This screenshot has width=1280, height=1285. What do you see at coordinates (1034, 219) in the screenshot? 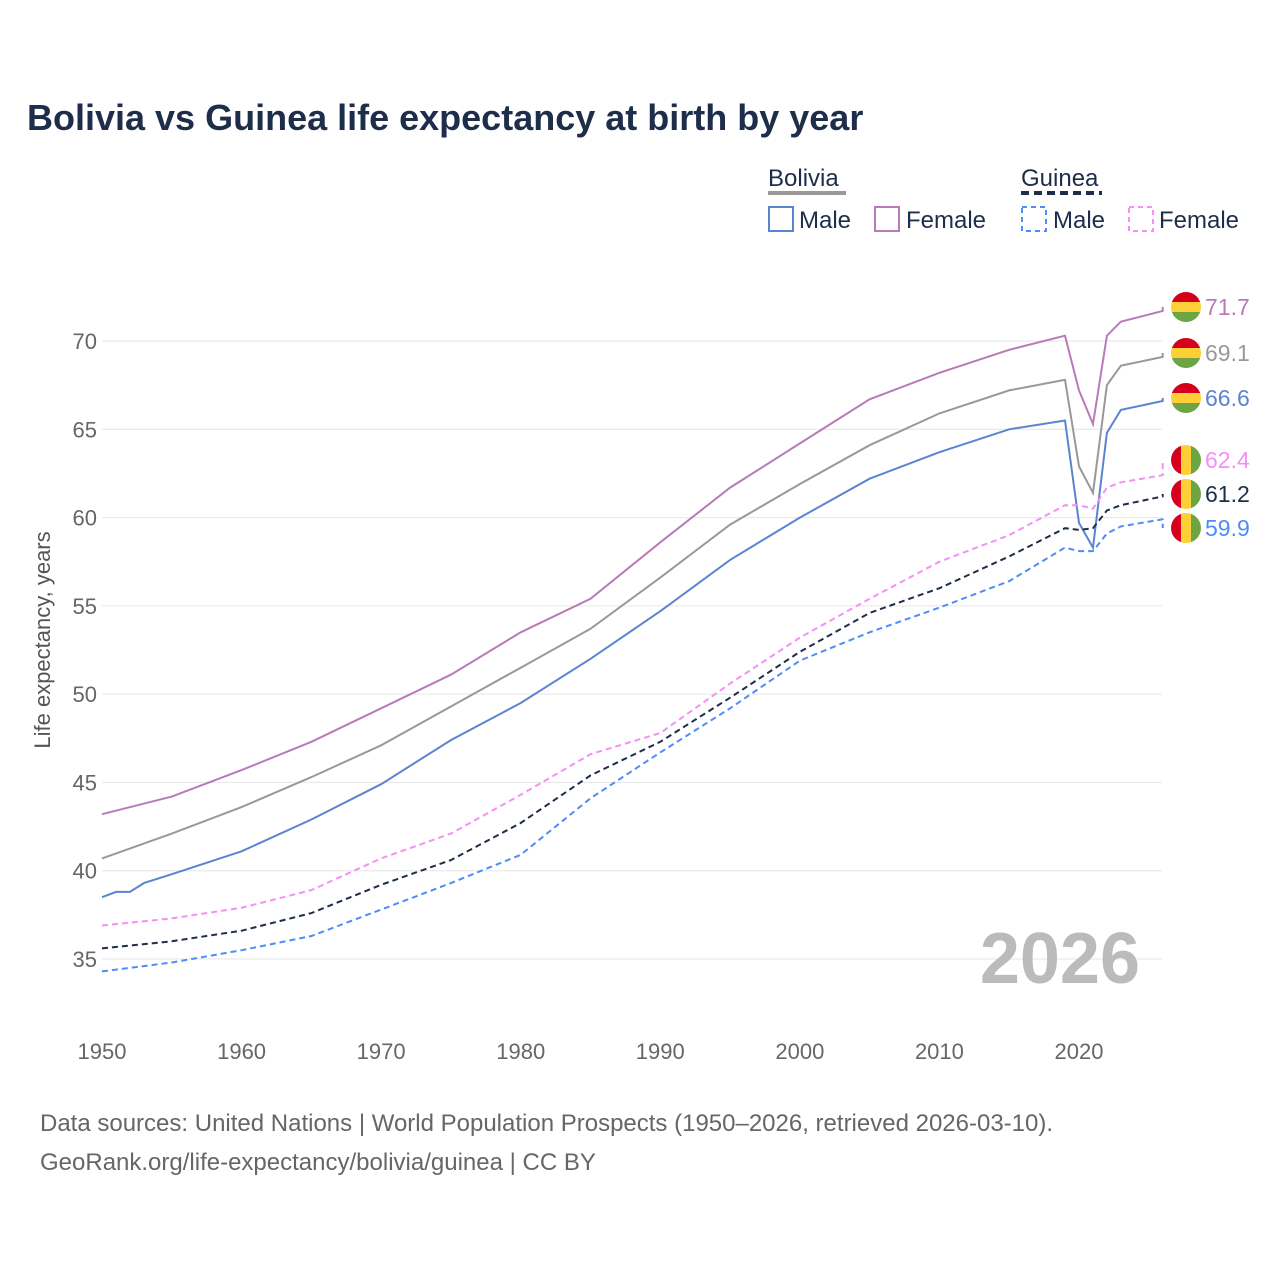
I see `legend-swatch-guinea-male` at bounding box center [1034, 219].